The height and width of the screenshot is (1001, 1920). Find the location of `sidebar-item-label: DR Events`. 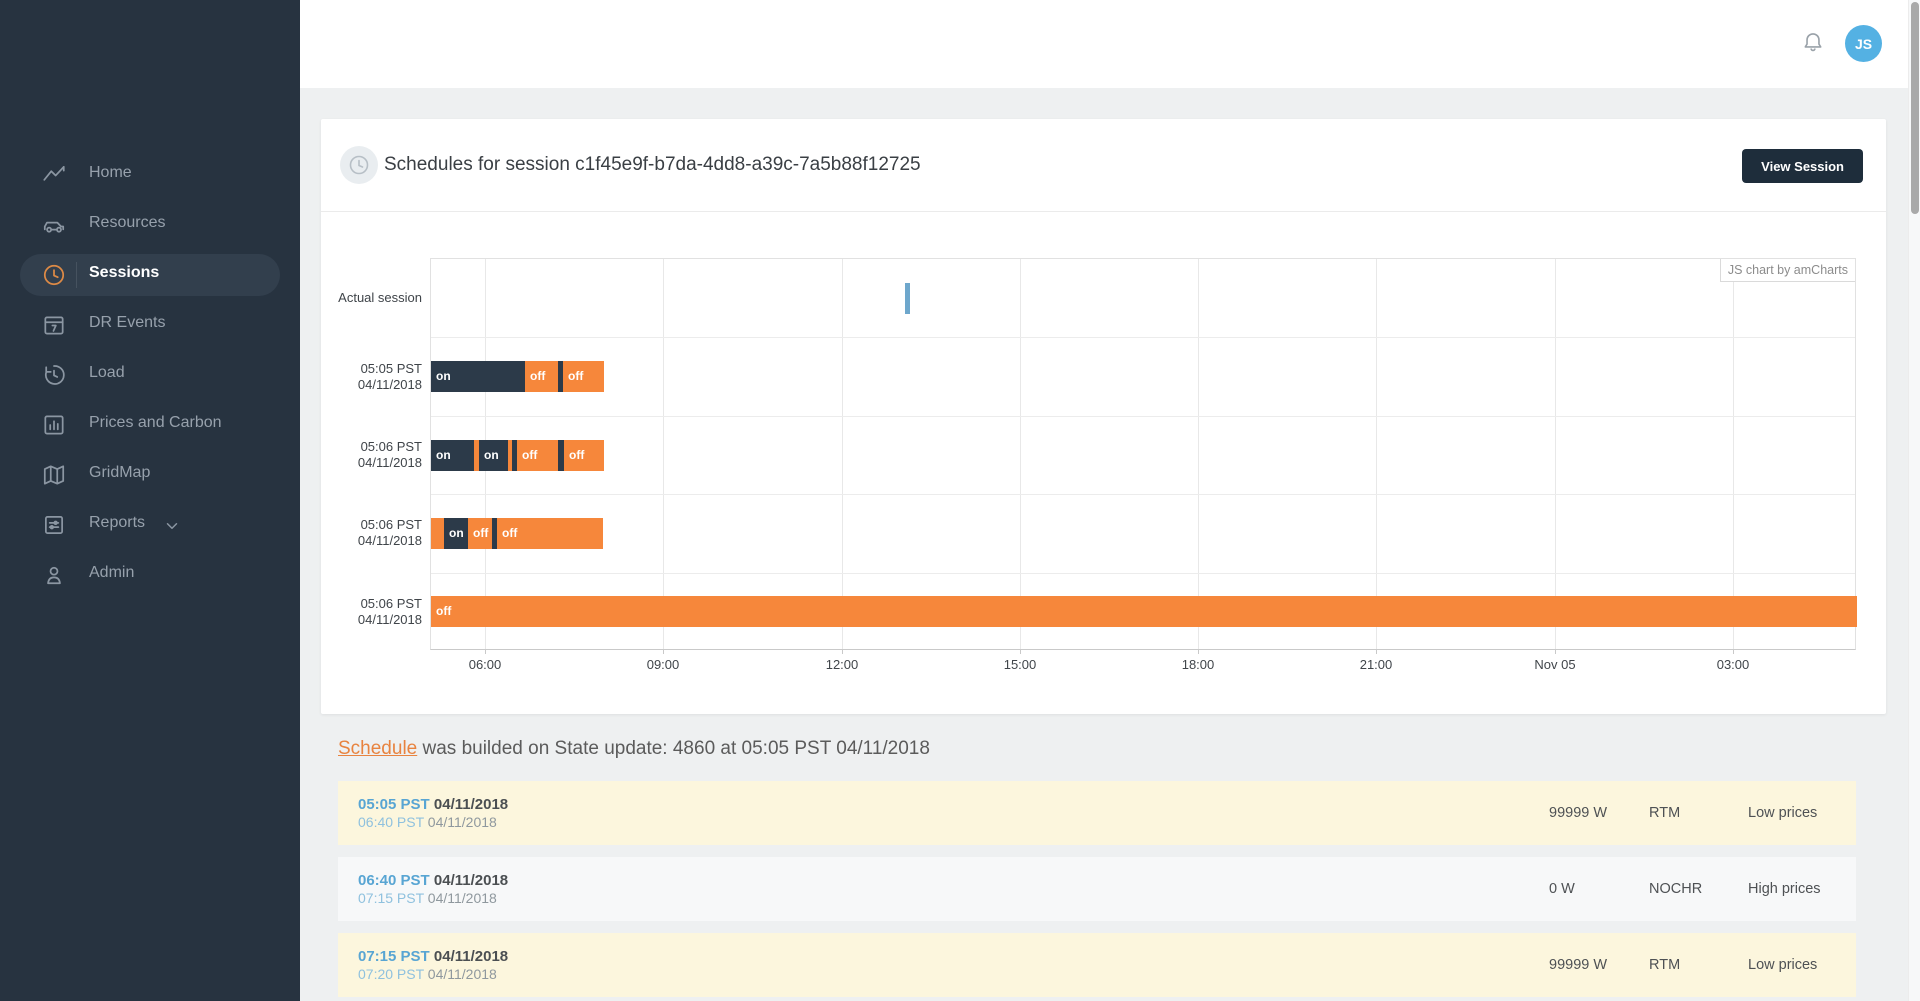

sidebar-item-label: DR Events is located at coordinates (127, 322).